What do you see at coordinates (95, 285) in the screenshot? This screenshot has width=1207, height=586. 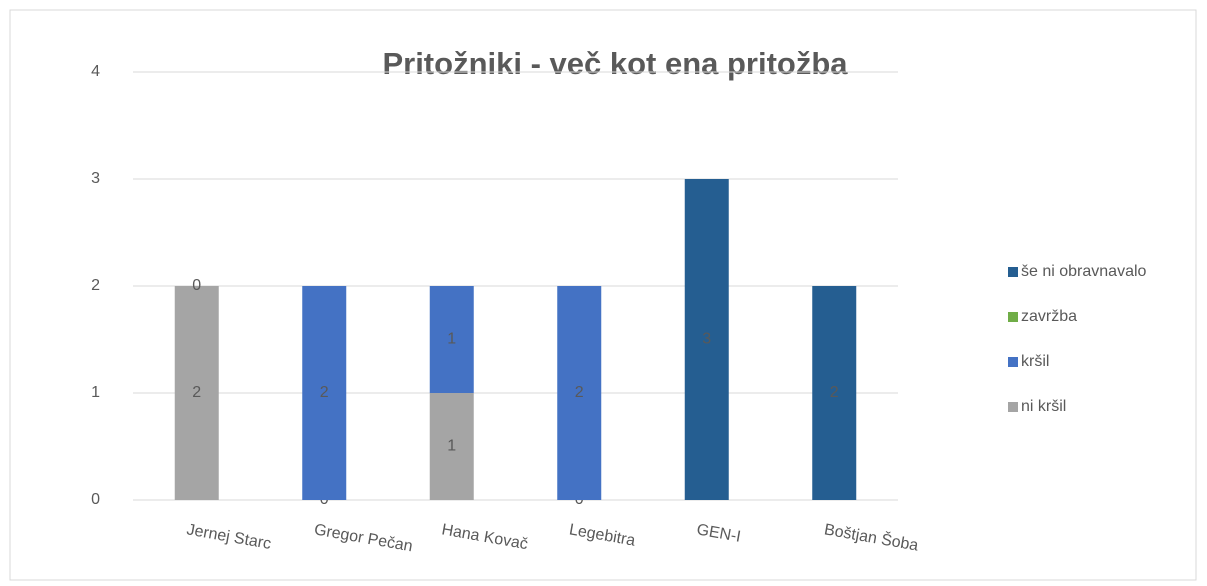 I see `y-tick-label: 2` at bounding box center [95, 285].